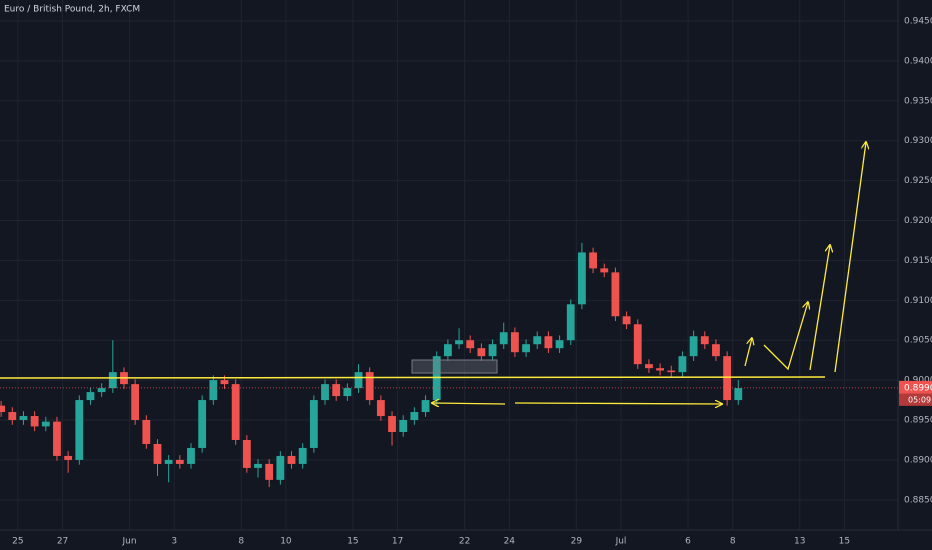  I want to click on x-tick-label: 8, so click(241, 542).